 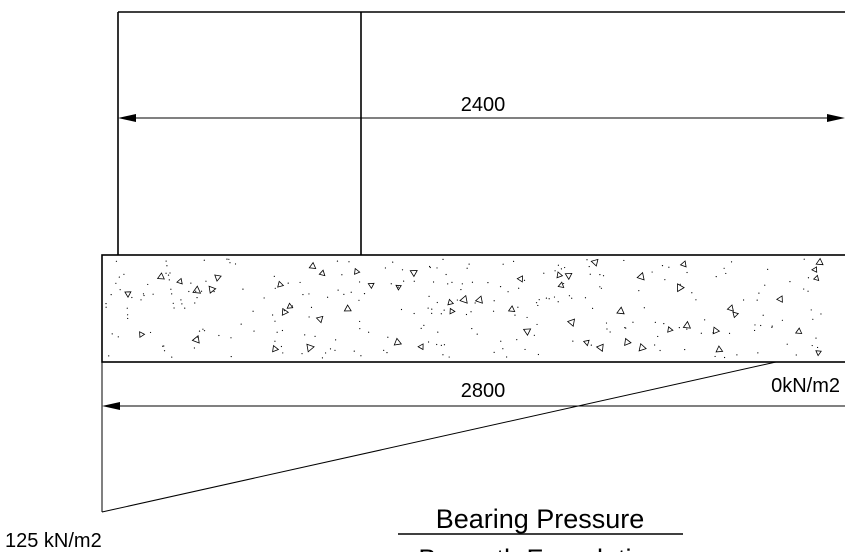 What do you see at coordinates (473, 395) in the screenshot?
I see `dimension-bottom: 2800` at bounding box center [473, 395].